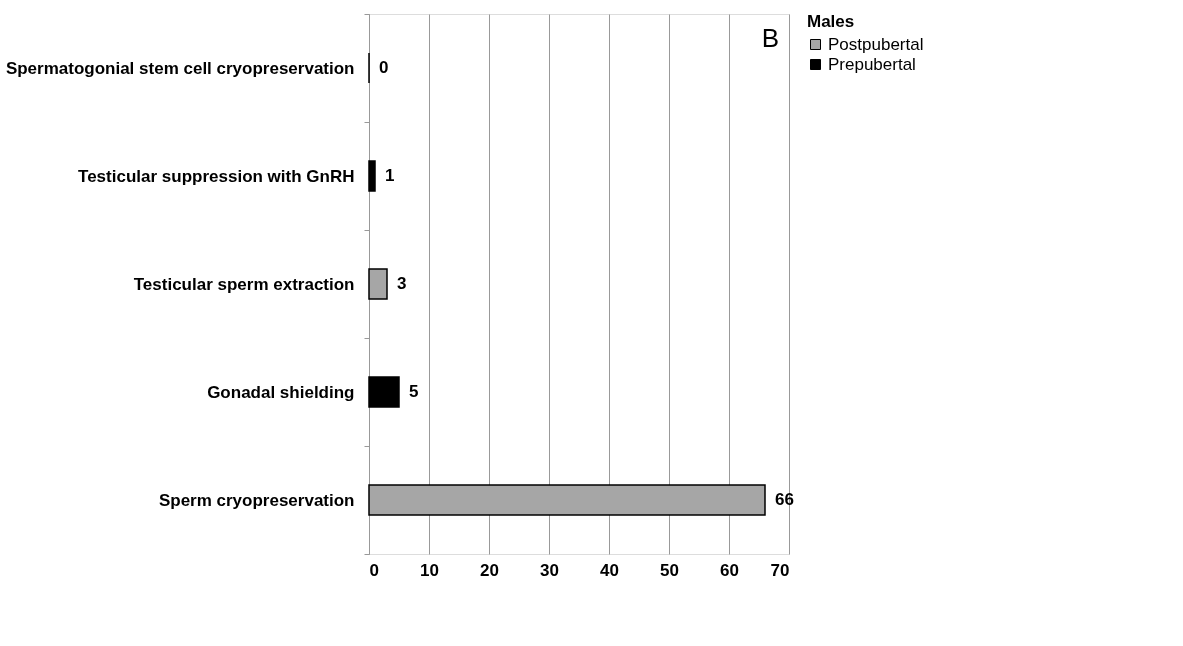 The width and height of the screenshot is (1183, 646). What do you see at coordinates (244, 284) in the screenshot?
I see `y-tick-label: Testicular sperm extraction` at bounding box center [244, 284].